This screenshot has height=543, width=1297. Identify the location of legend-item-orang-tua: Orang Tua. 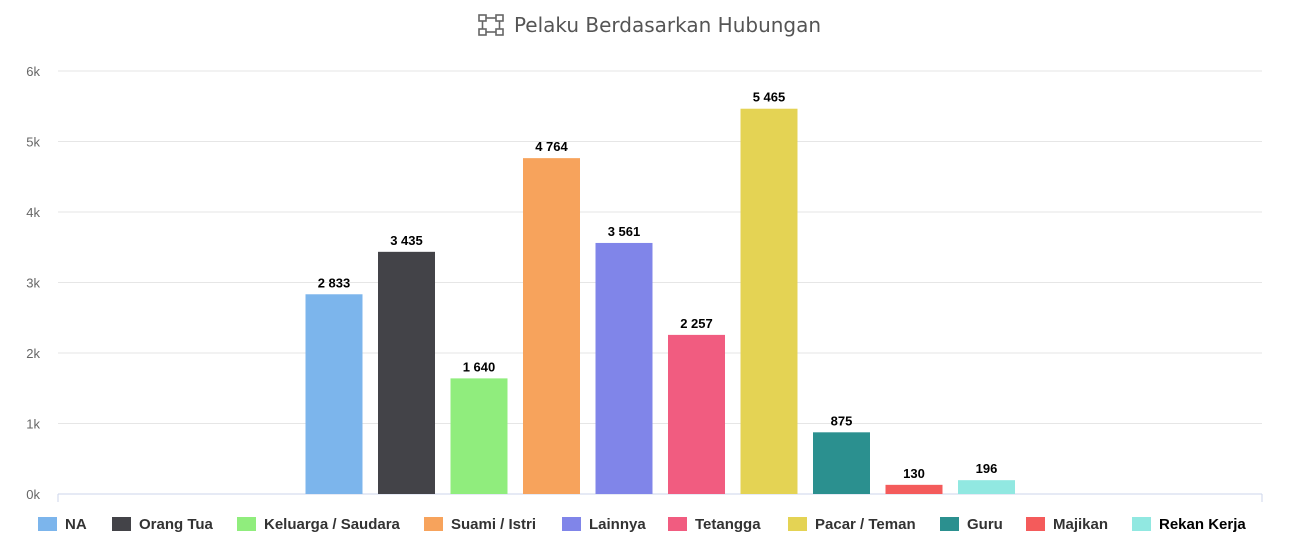
(162, 524).